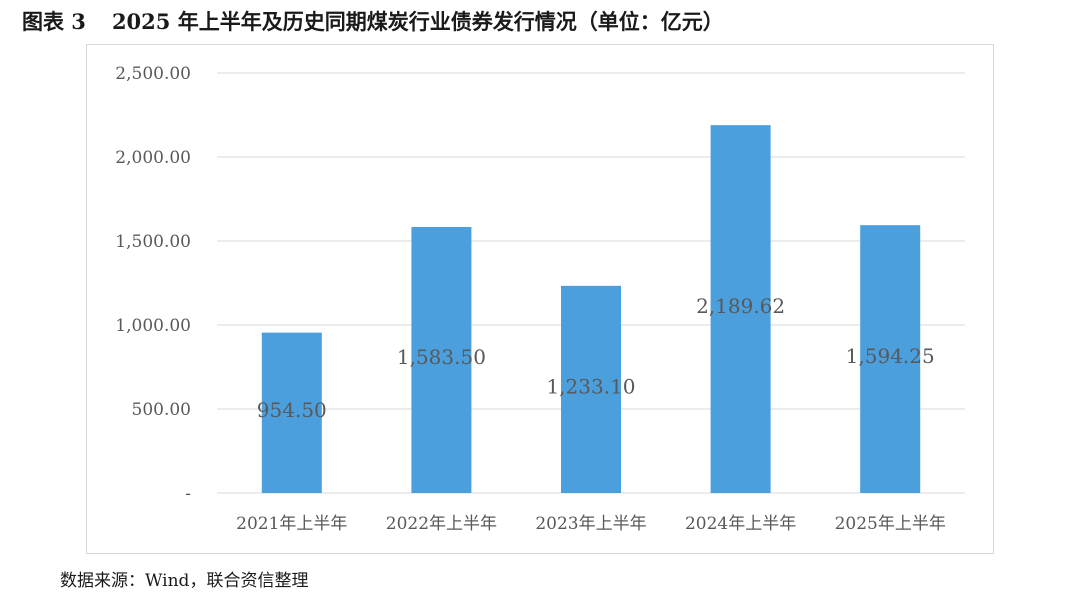 The height and width of the screenshot is (595, 1080). What do you see at coordinates (441, 524) in the screenshot?
I see `x-tick-label: 2022年上半年` at bounding box center [441, 524].